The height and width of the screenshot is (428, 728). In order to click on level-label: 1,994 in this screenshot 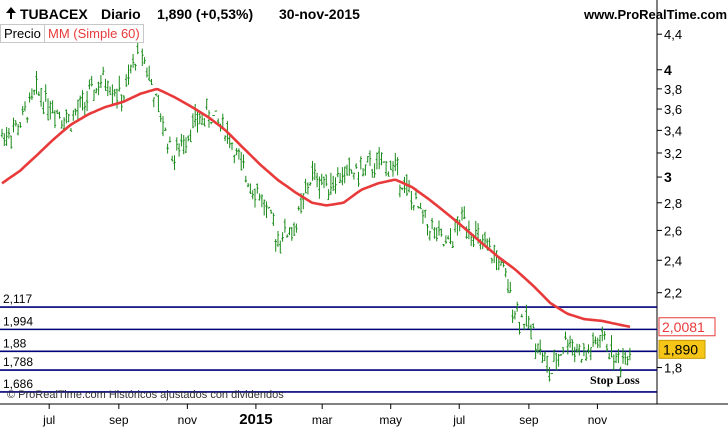, I will do `click(18, 321)`.